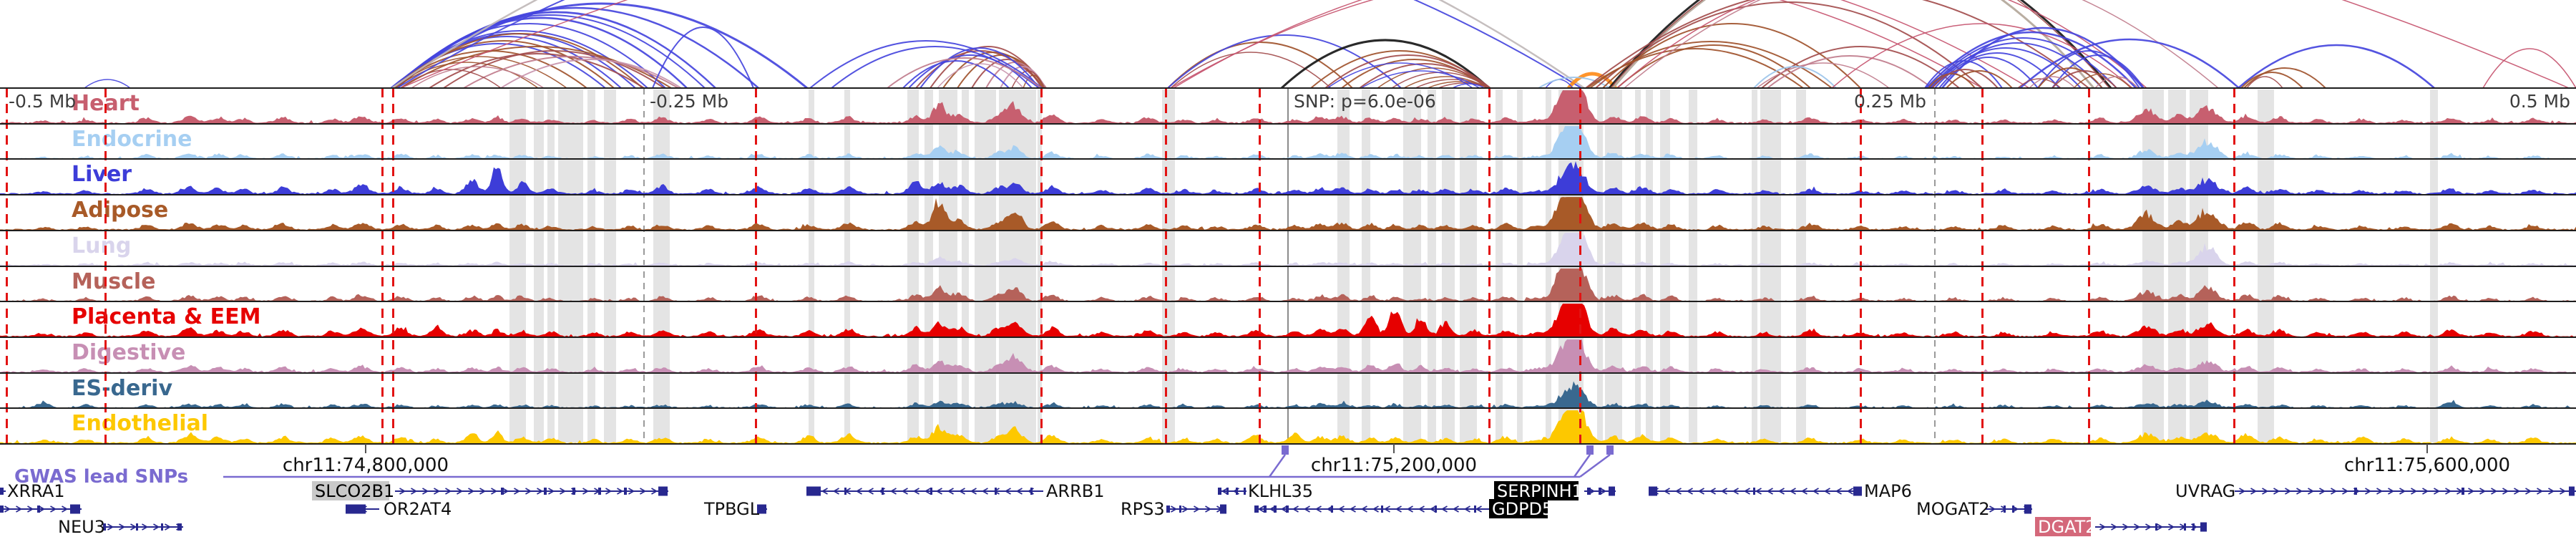 The height and width of the screenshot is (537, 2576). What do you see at coordinates (1974, 509) in the screenshot?
I see `gene-MOGAT2: MOGAT2` at bounding box center [1974, 509].